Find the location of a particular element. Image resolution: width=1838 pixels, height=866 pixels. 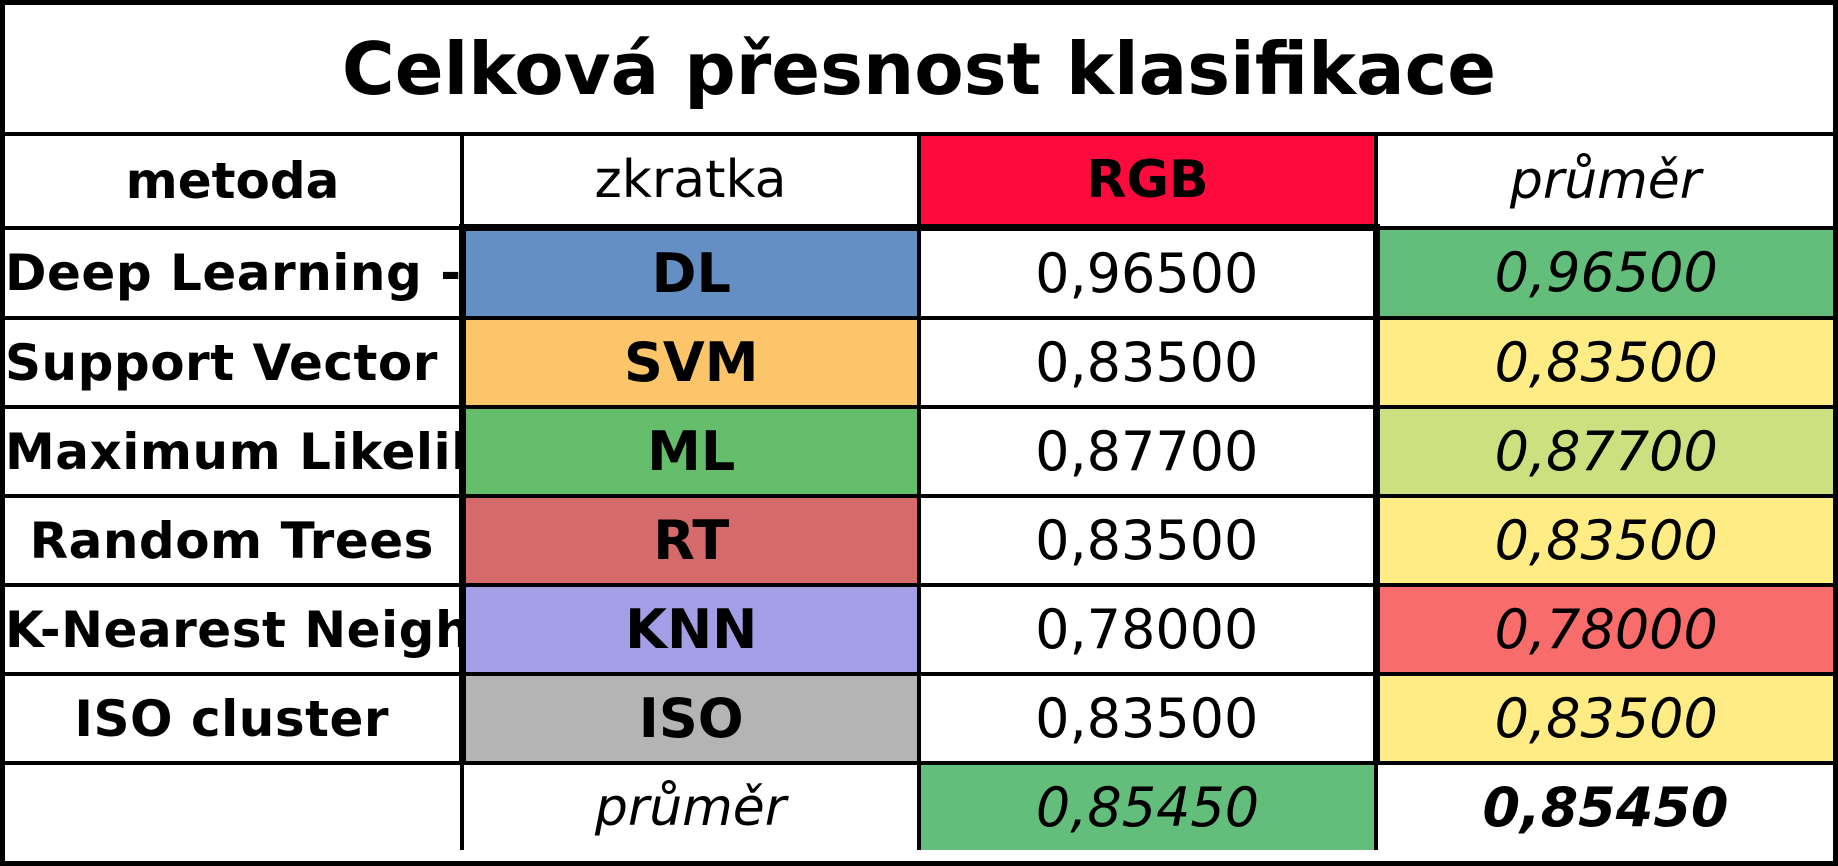

footer-total-avg: 0,85450 is located at coordinates (1603, 805).